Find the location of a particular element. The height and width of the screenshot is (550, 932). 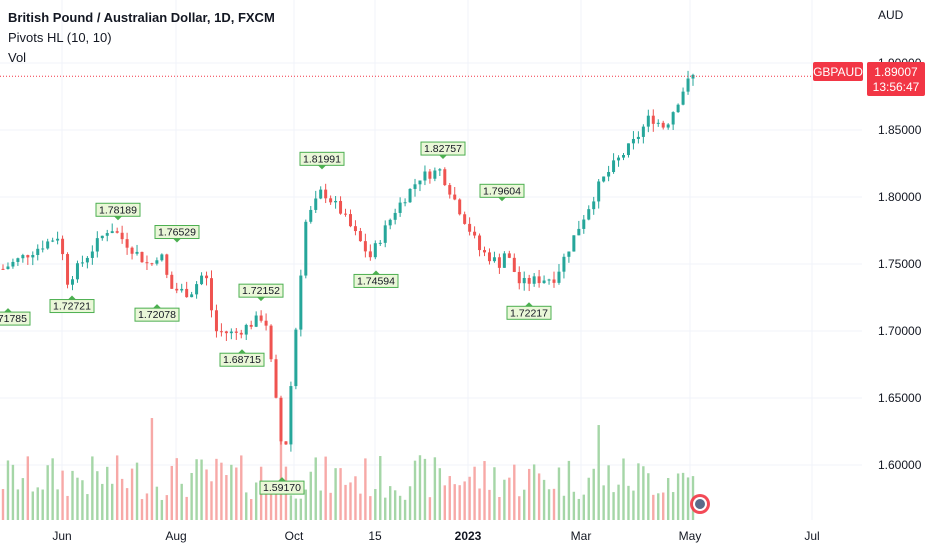

legend-indicator: Pivots HL (10, 10) is located at coordinates (60, 37).